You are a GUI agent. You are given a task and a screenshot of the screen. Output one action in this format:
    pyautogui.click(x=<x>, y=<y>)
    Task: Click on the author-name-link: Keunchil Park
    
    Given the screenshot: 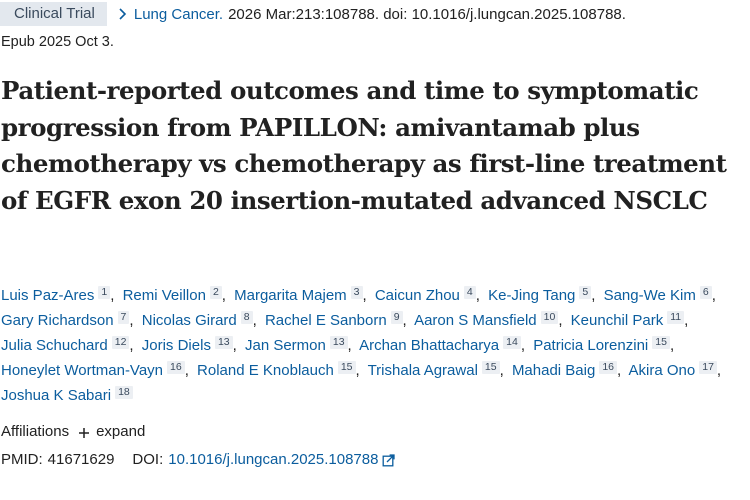 What is the action you would take?
    pyautogui.click(x=617, y=320)
    